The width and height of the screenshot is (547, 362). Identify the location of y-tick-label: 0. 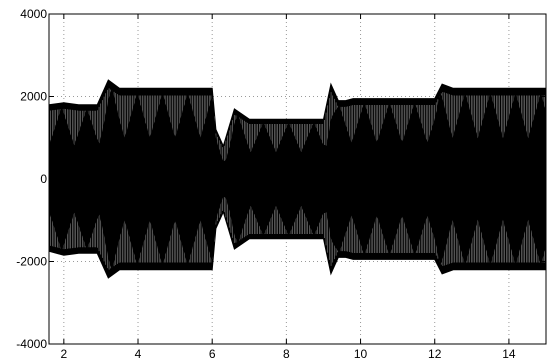
(43, 179).